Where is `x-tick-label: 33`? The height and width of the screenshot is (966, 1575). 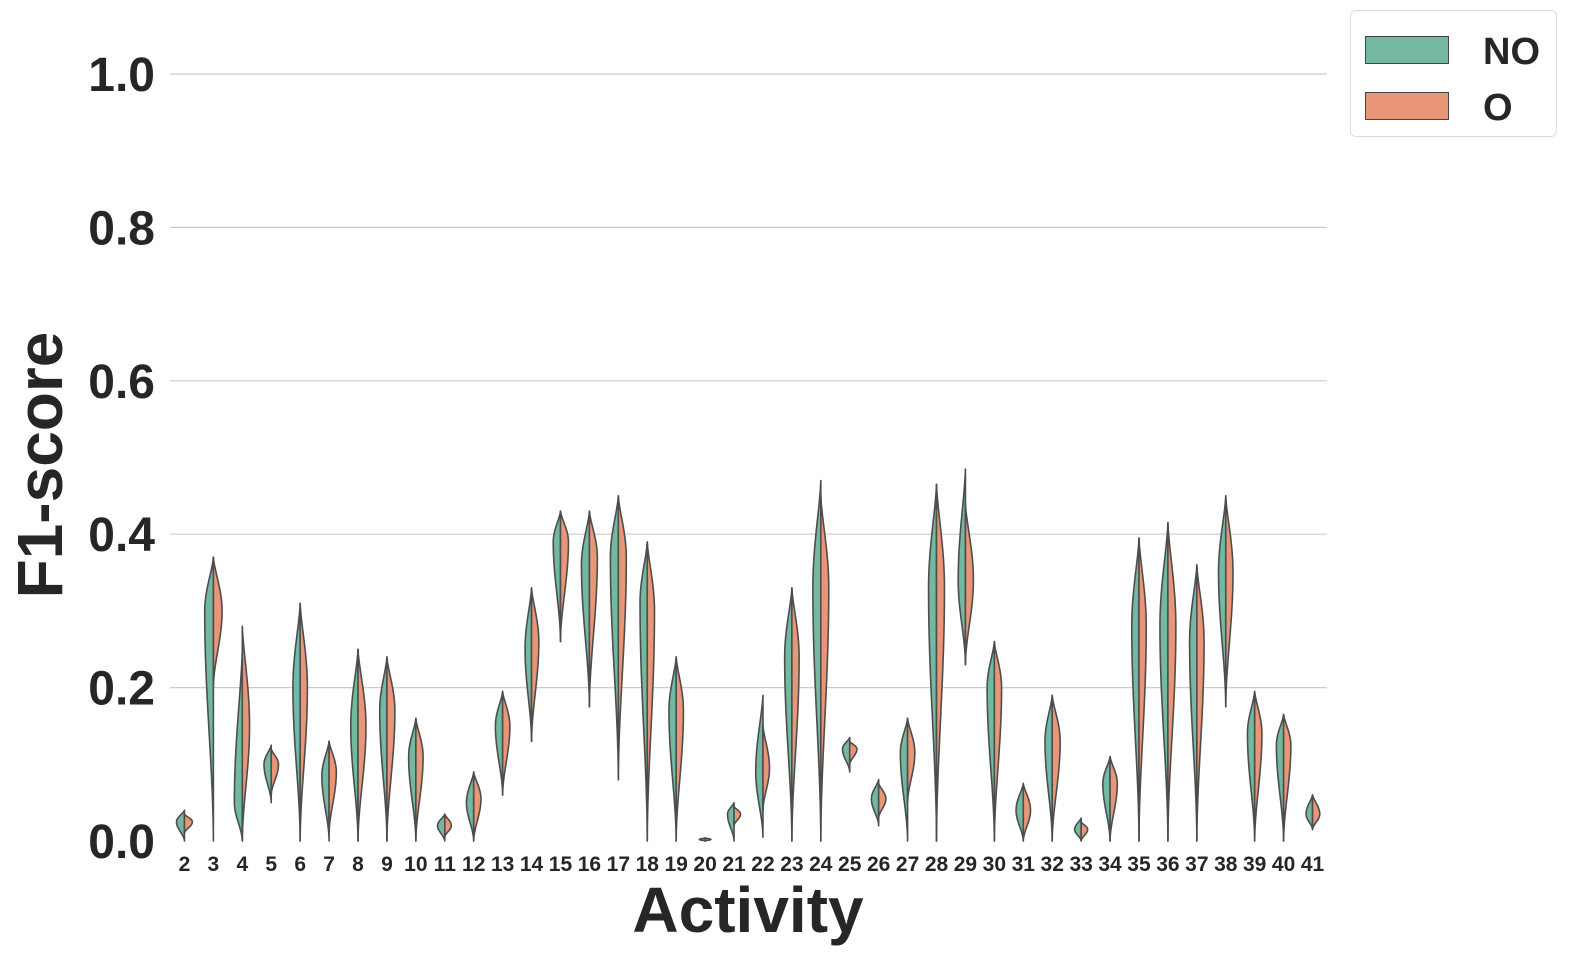 x-tick-label: 33 is located at coordinates (1080, 864).